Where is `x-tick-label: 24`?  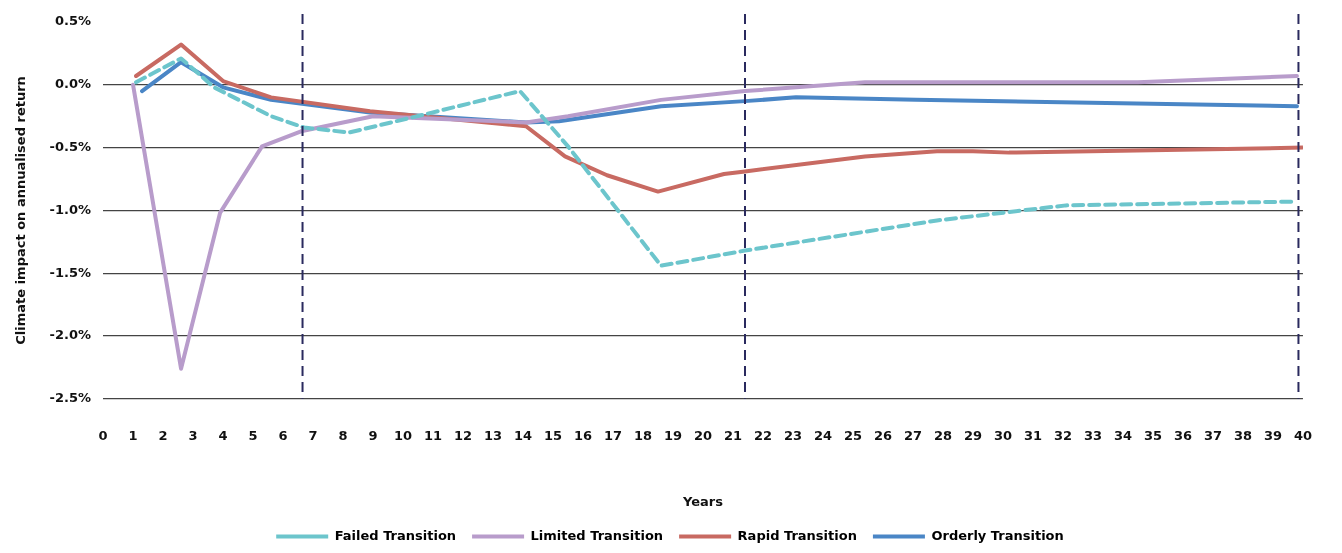
x-tick-label: 24 is located at coordinates (823, 435).